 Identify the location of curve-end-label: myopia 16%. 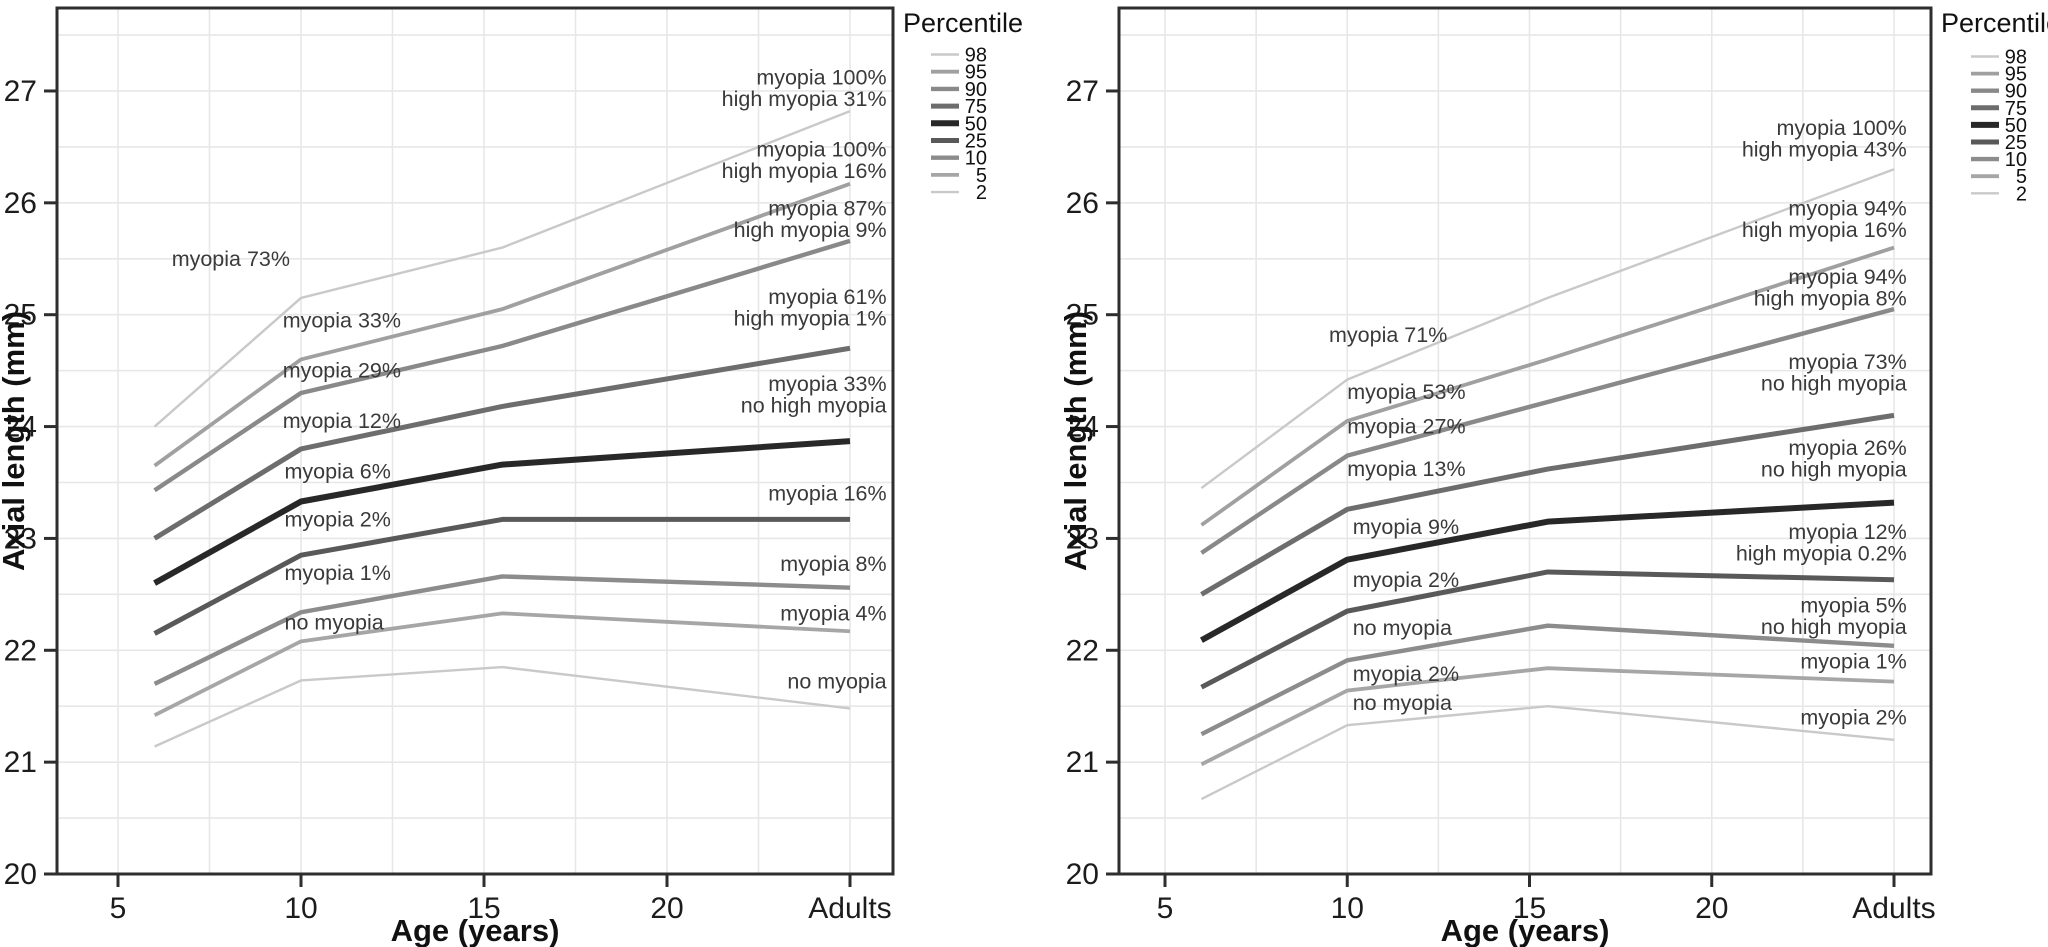
(827, 494).